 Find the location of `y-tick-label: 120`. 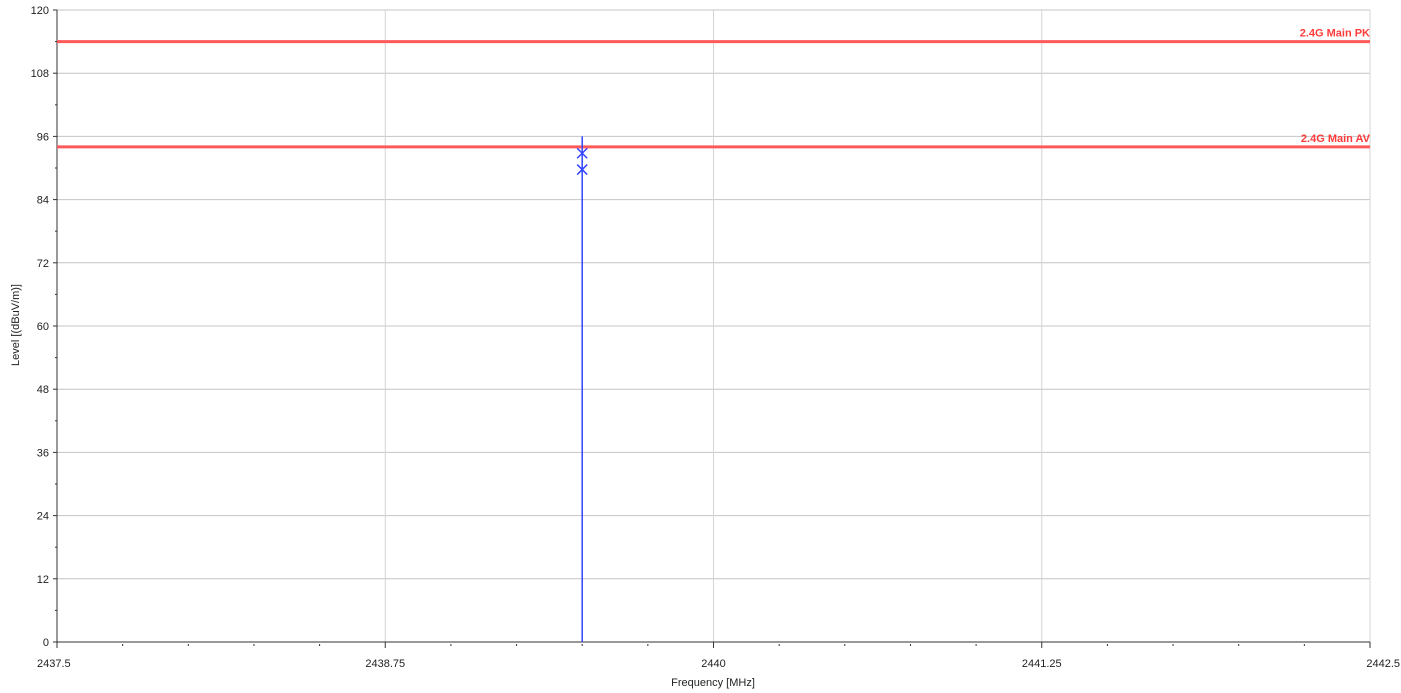

y-tick-label: 120 is located at coordinates (40, 11).